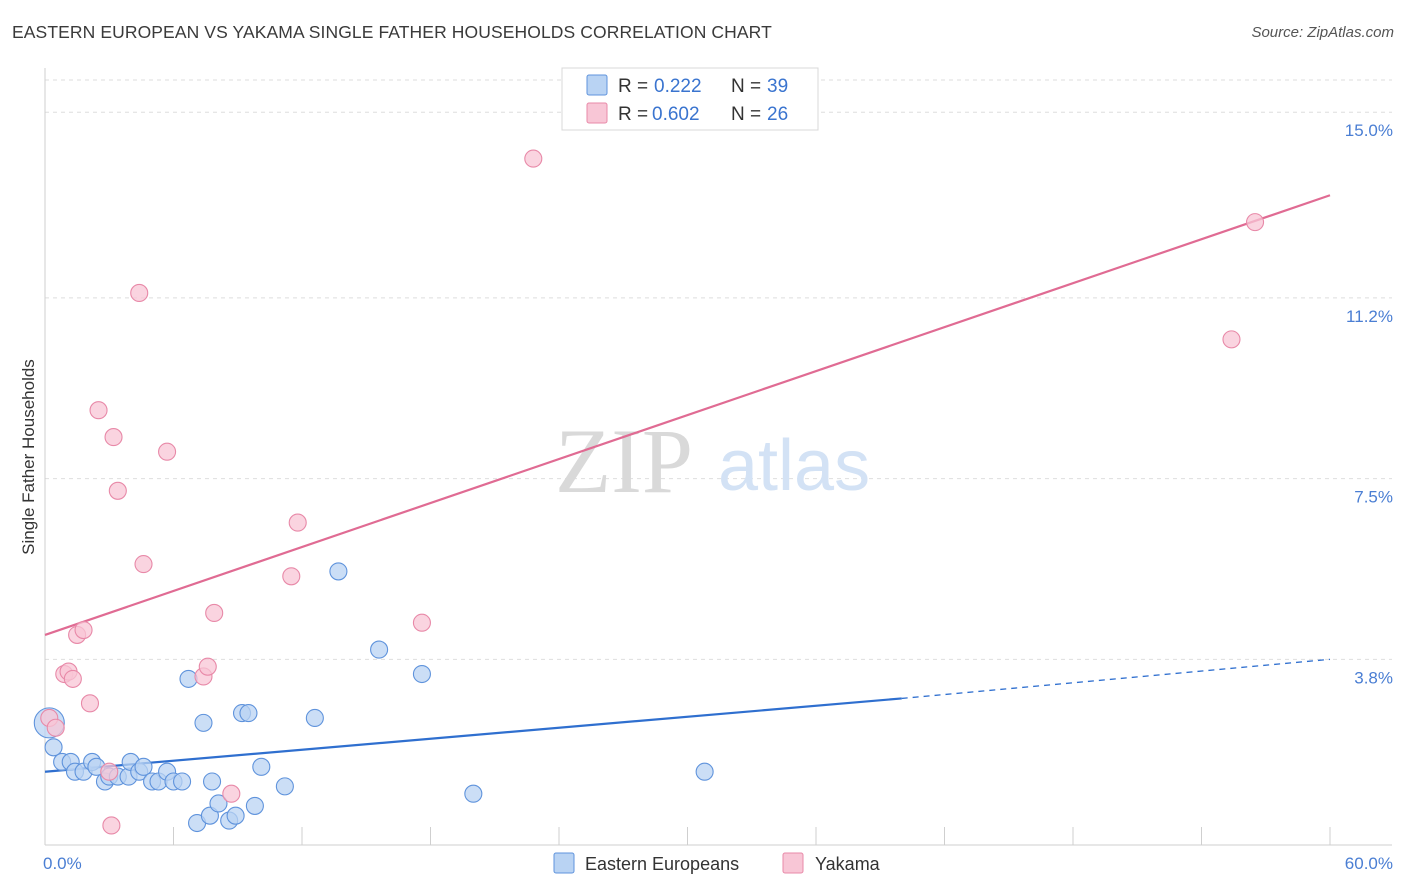 The height and width of the screenshot is (892, 1406). Describe the element at coordinates (777, 114) in the screenshot. I see `legend-n-value-2: 26` at that location.